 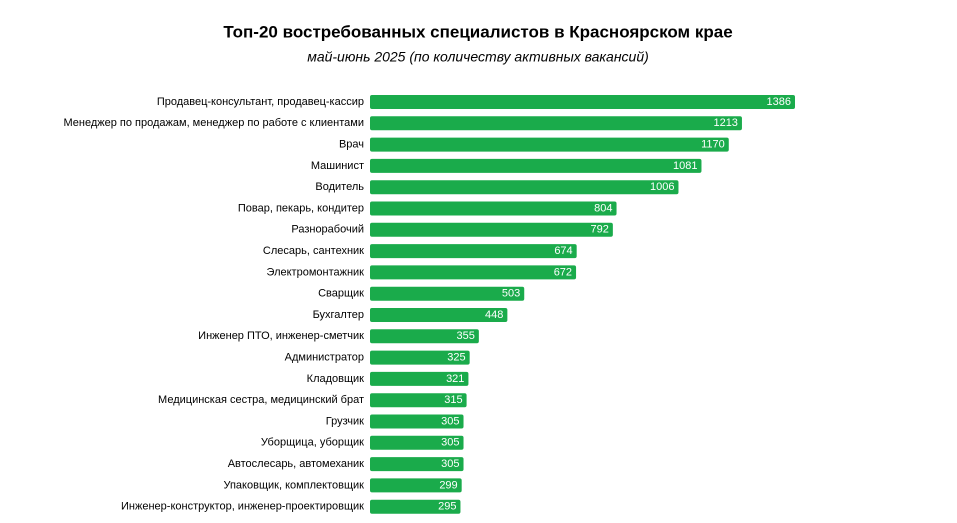 I want to click on category-label: Кладовщик, so click(x=336, y=379).